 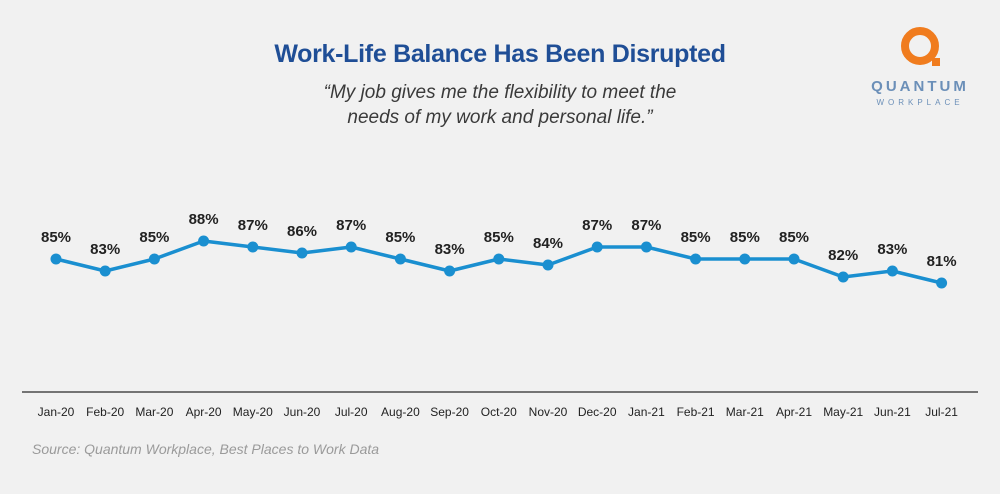 What do you see at coordinates (351, 412) in the screenshot?
I see `x-tick-label: Jul-20` at bounding box center [351, 412].